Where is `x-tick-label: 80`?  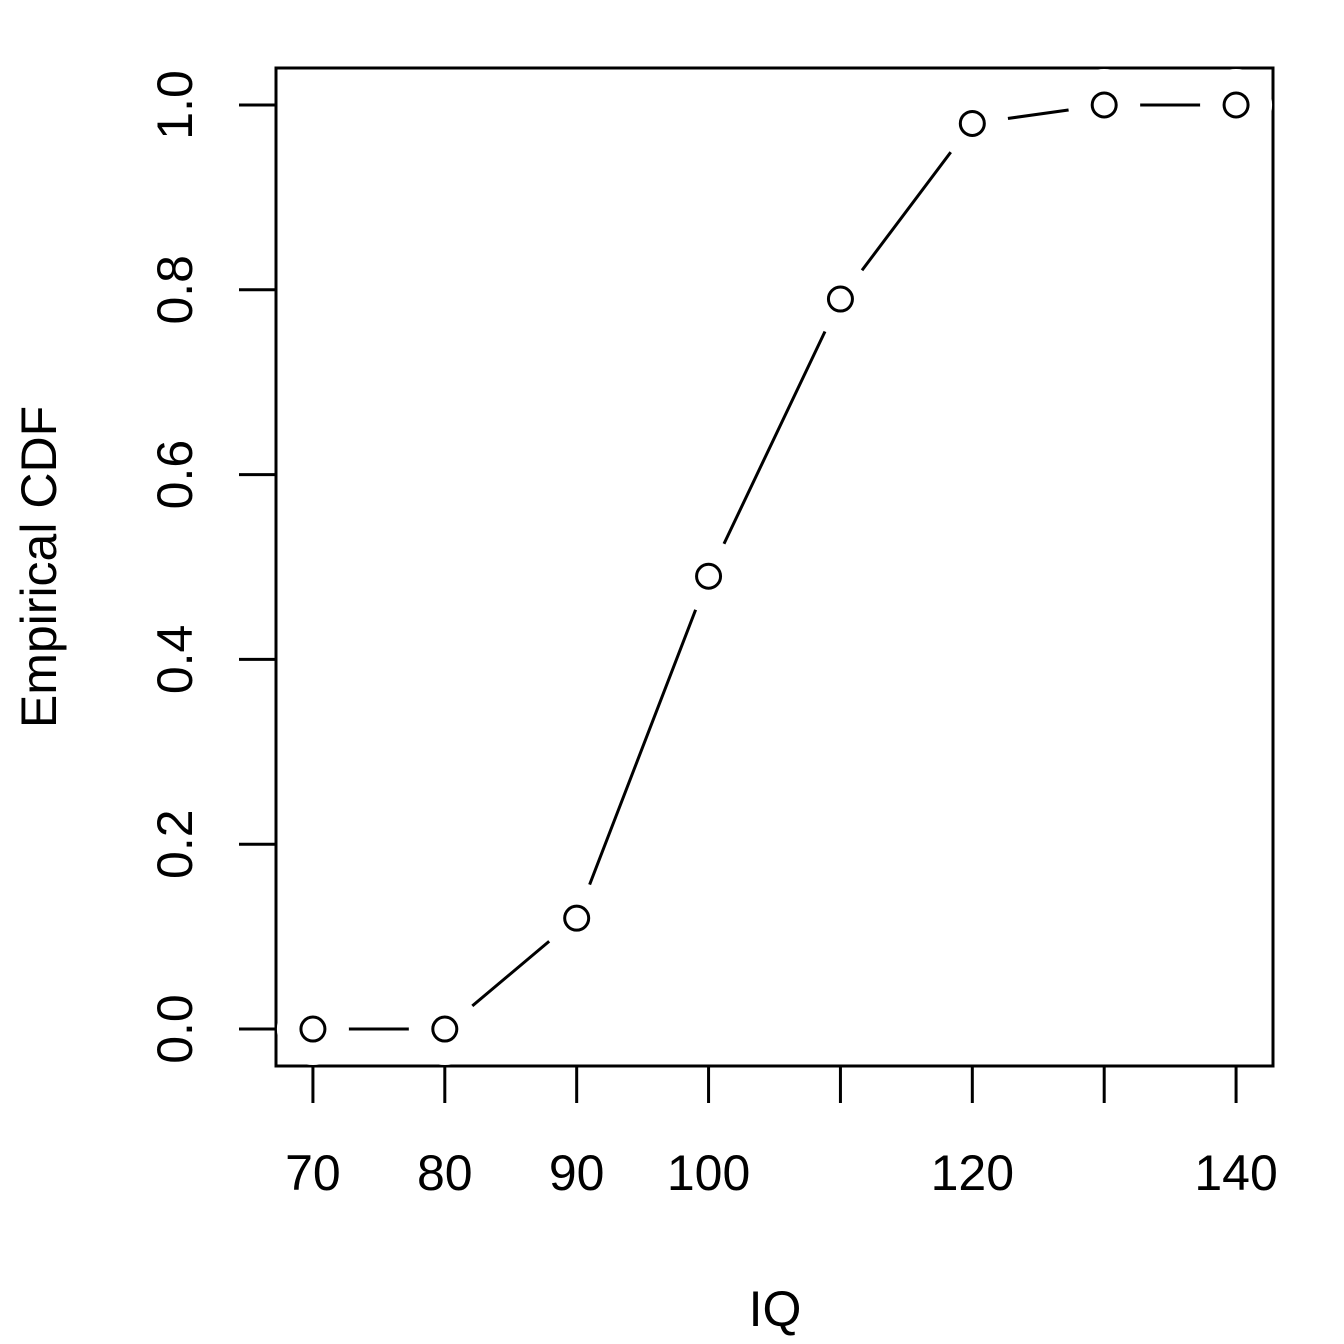 x-tick-label: 80 is located at coordinates (445, 1173).